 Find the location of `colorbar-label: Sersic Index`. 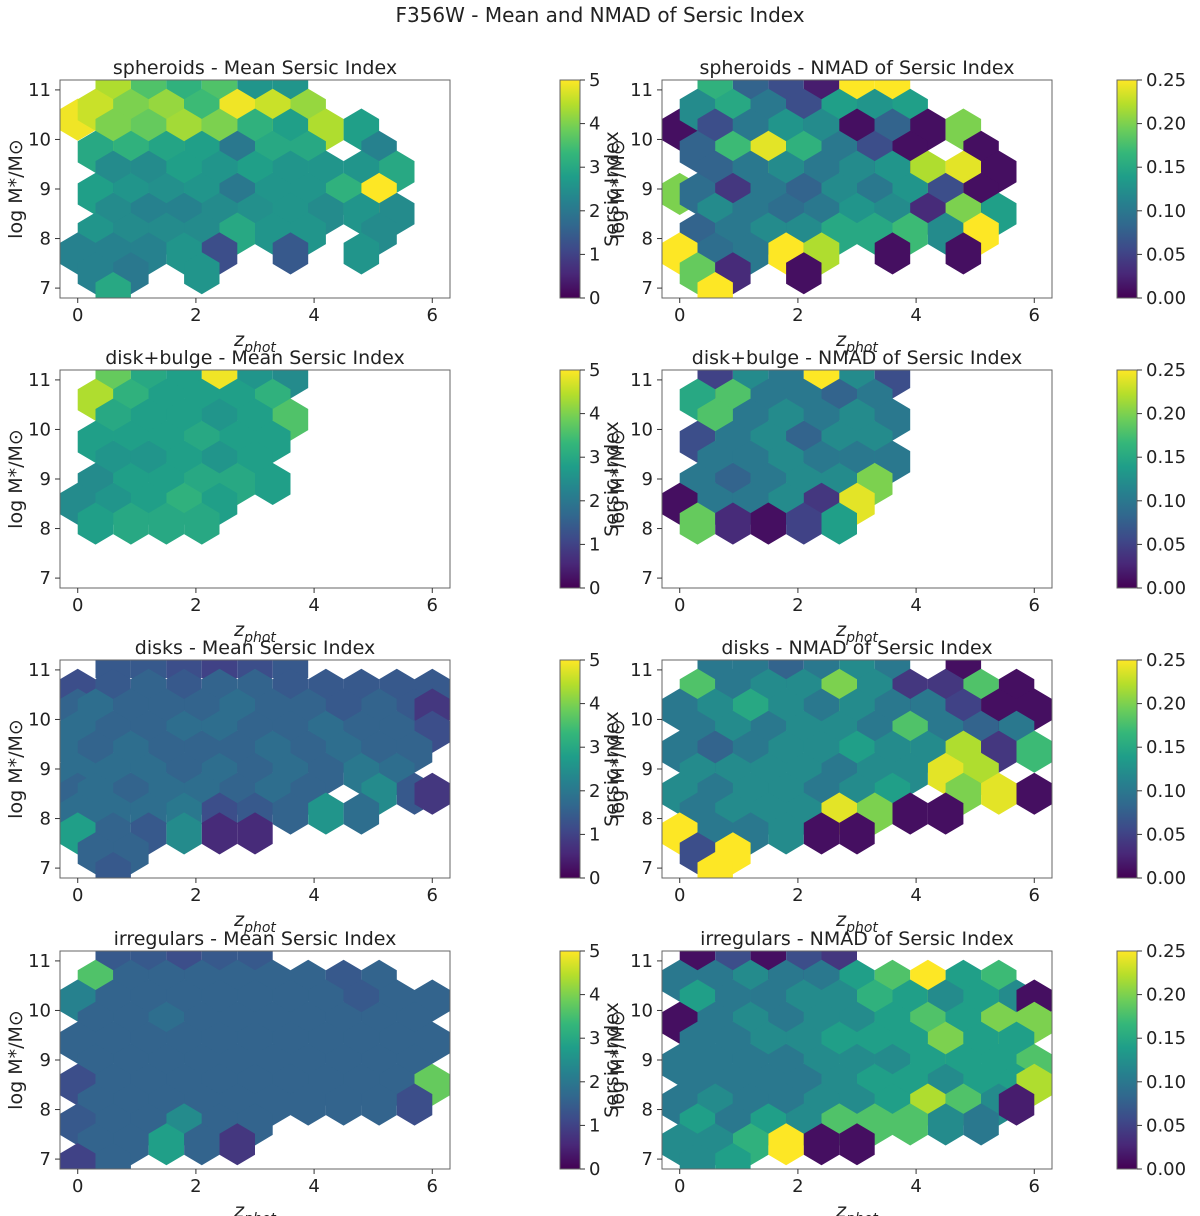

colorbar-label: Sersic Index is located at coordinates (612, 1060).